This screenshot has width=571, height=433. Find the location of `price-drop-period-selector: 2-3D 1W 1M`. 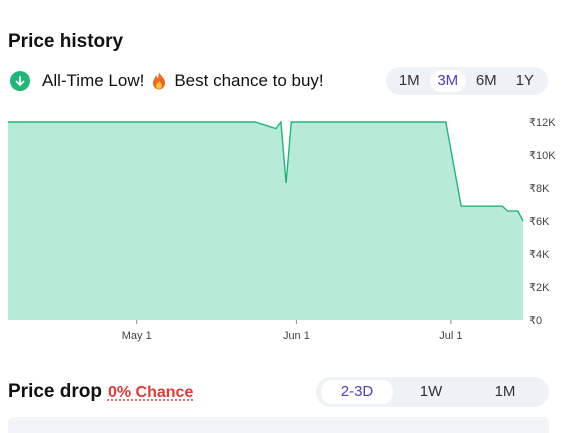

price-drop-period-selector: 2-3D 1W 1M is located at coordinates (432, 392).